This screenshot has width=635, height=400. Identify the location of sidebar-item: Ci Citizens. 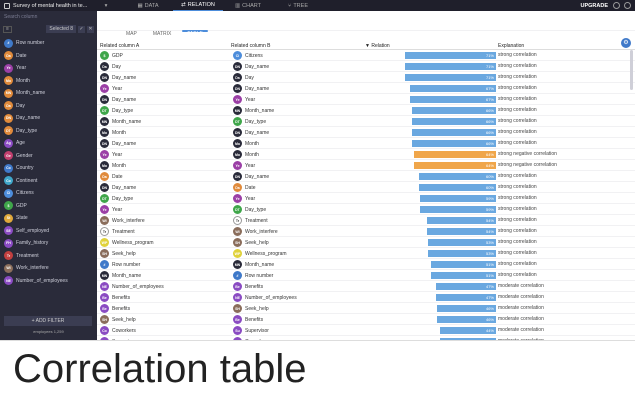
(48, 193).